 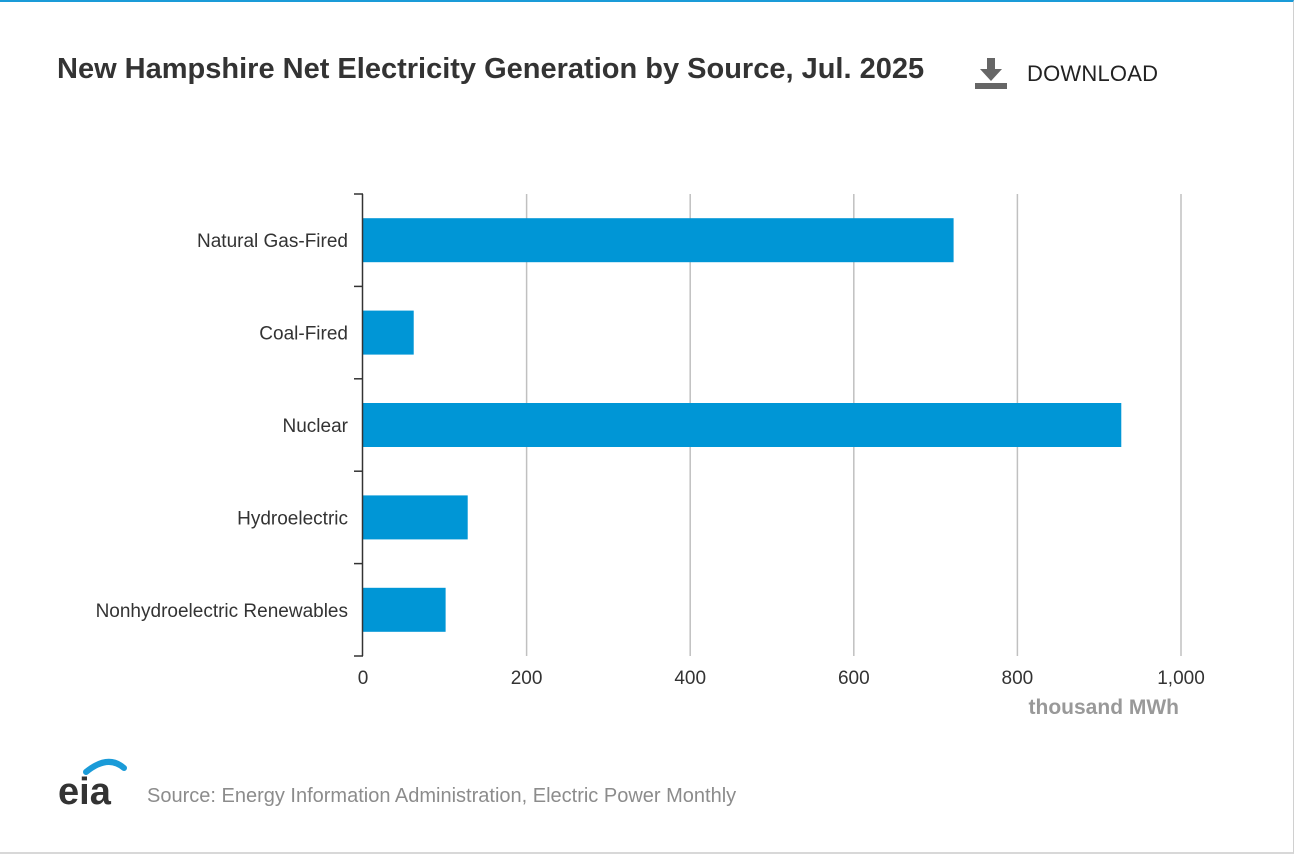 What do you see at coordinates (363, 678) in the screenshot?
I see `x-tick-label: 0` at bounding box center [363, 678].